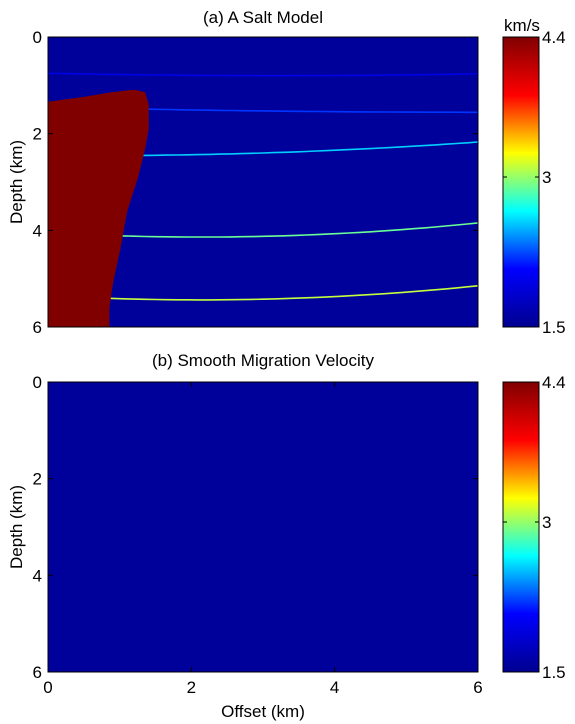 The image size is (575, 724). I want to click on colorbar-b, so click(521, 527).